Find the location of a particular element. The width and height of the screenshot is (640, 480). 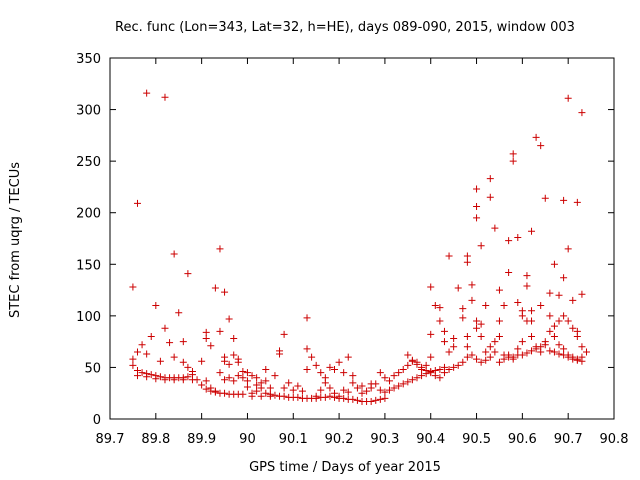

x-tick-label: 90.5 is located at coordinates (476, 439).